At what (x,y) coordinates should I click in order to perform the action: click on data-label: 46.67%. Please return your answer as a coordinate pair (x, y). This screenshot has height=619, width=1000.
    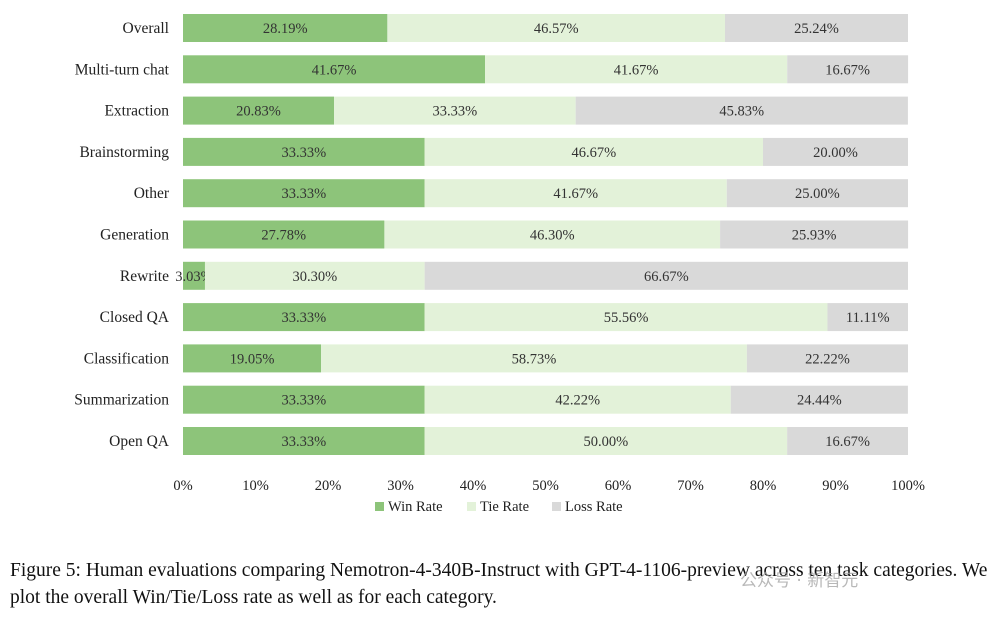
    Looking at the image, I should click on (593, 153).